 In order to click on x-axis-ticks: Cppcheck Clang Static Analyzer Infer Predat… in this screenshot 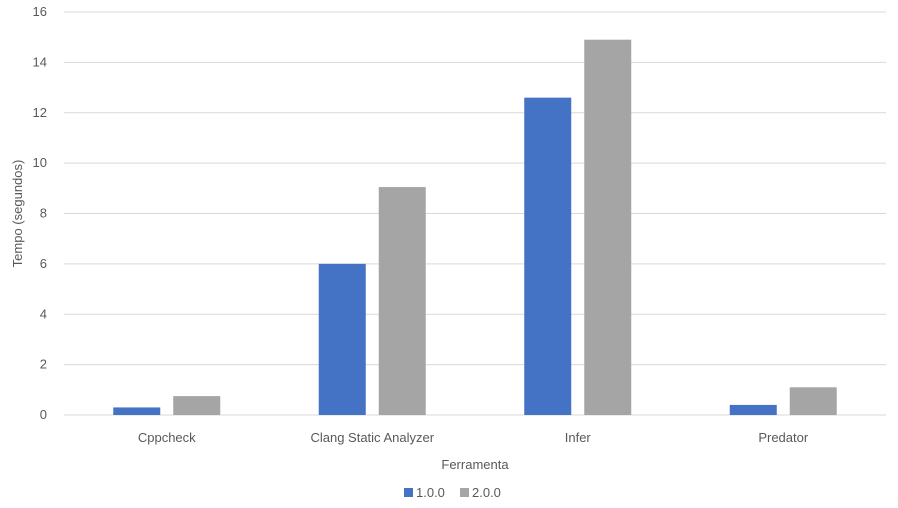, I will do `click(473, 437)`.